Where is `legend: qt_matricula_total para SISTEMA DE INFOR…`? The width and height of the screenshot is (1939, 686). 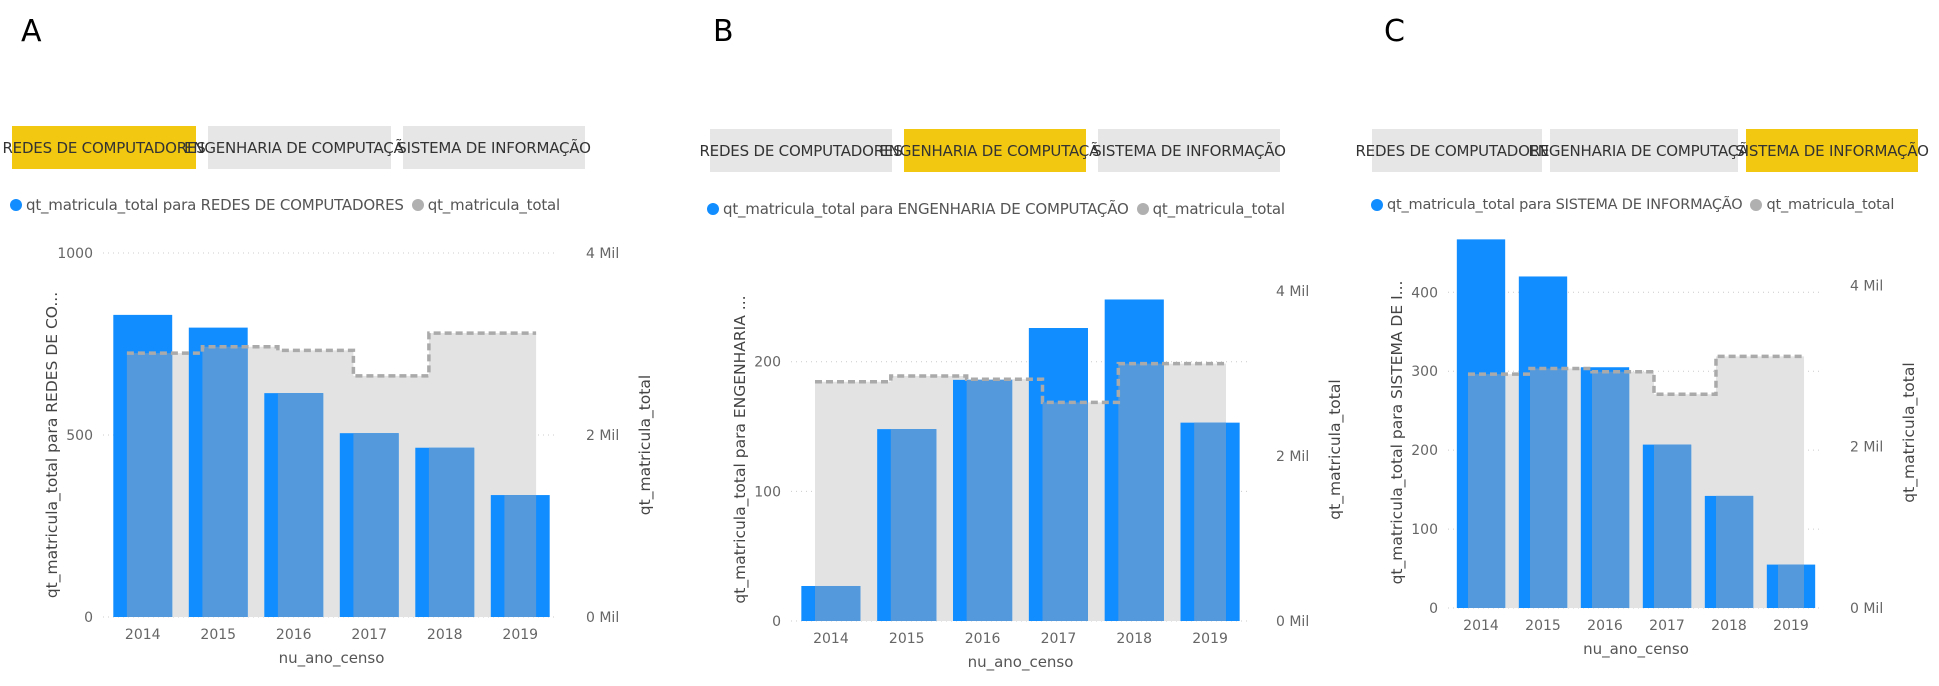 legend: qt_matricula_total para SISTEMA DE INFOR… is located at coordinates (1634, 205).